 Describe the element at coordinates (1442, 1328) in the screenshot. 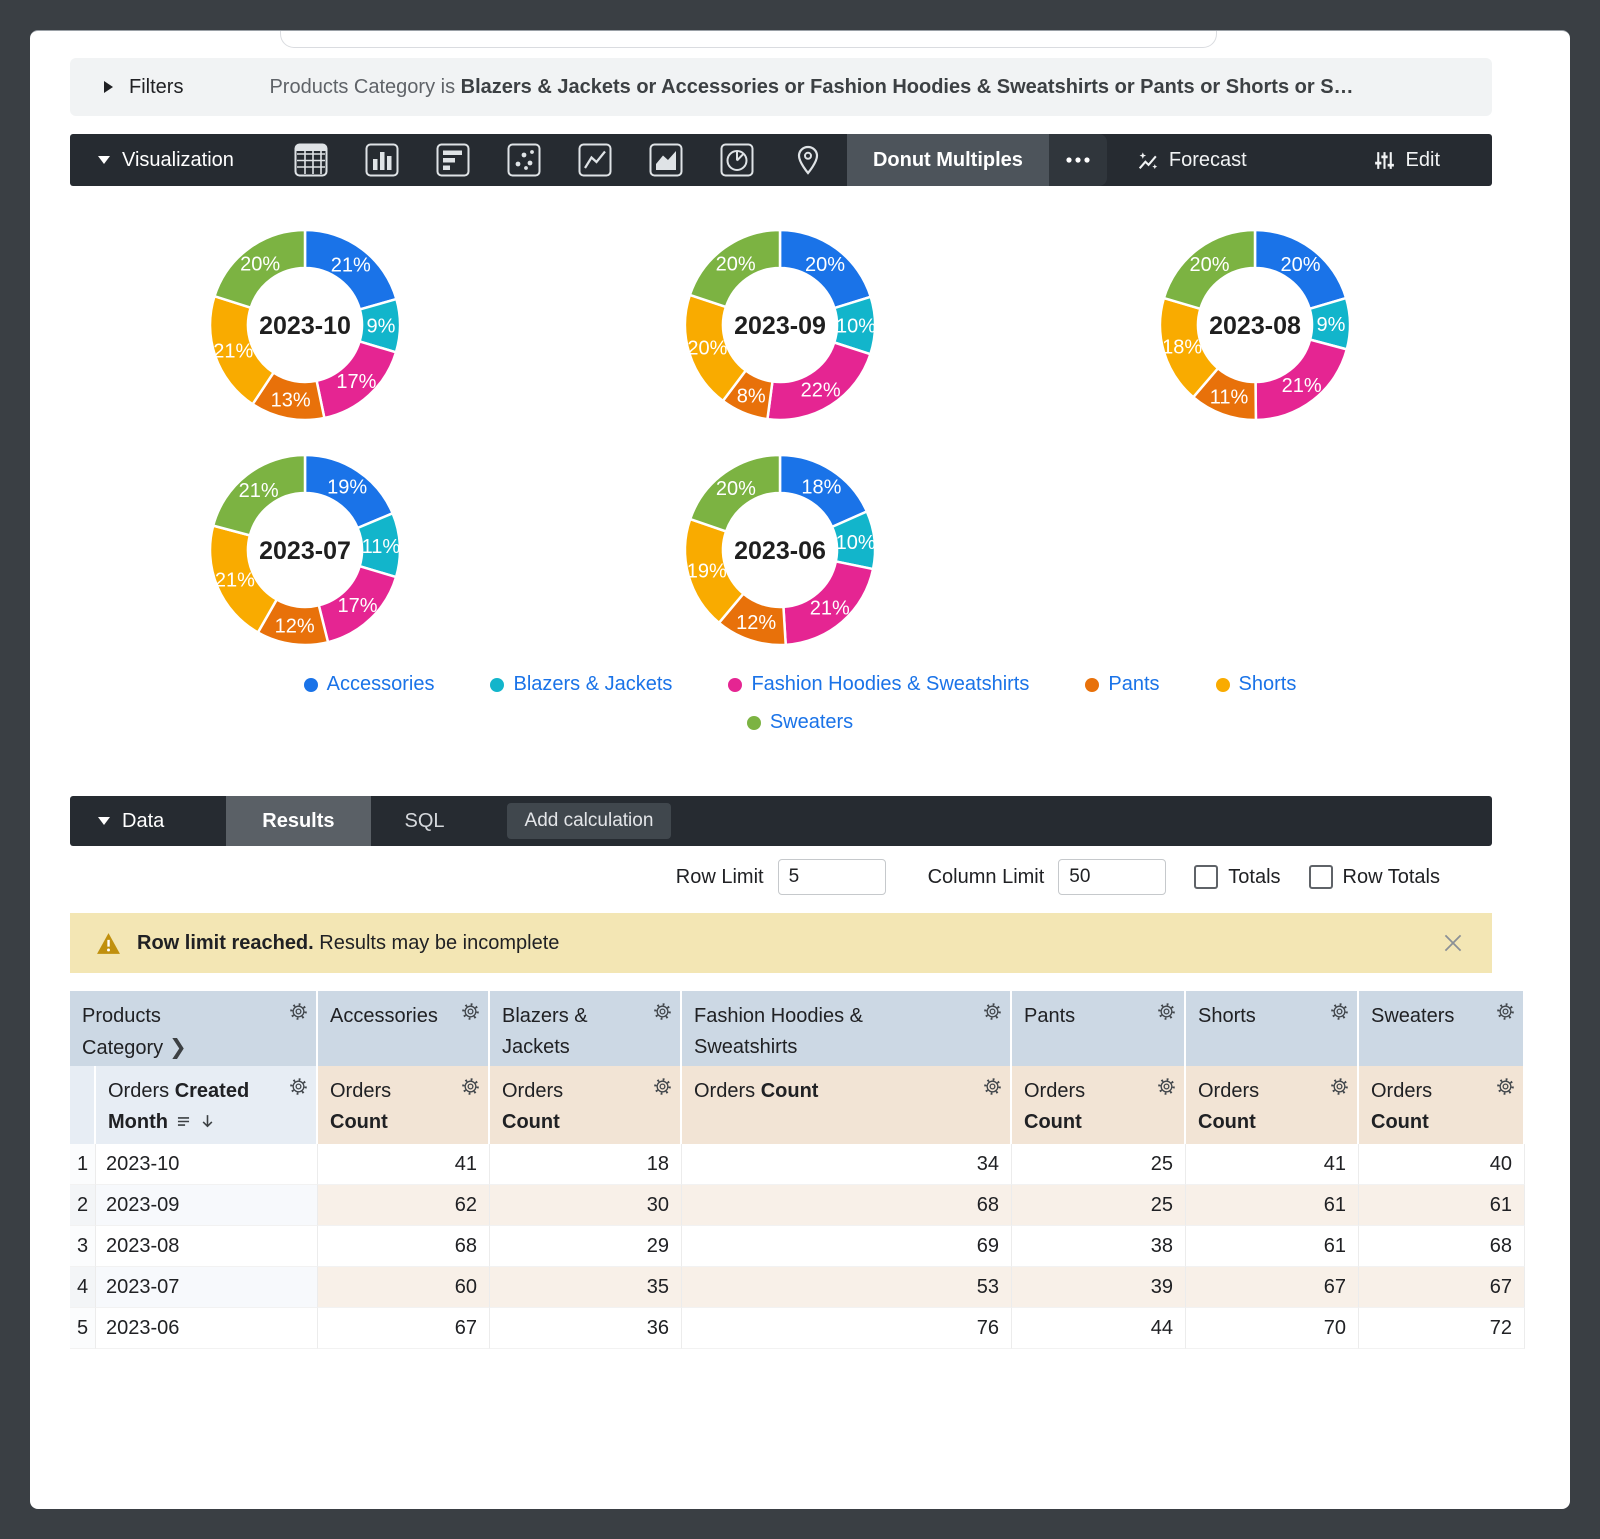

I see `cell-sweaters-count: 72` at that location.